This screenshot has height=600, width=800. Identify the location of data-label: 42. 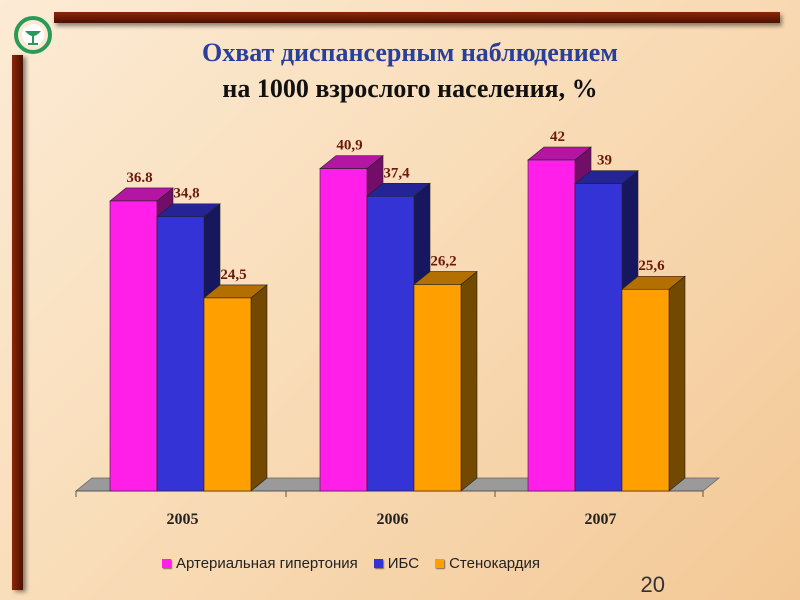
(557, 137).